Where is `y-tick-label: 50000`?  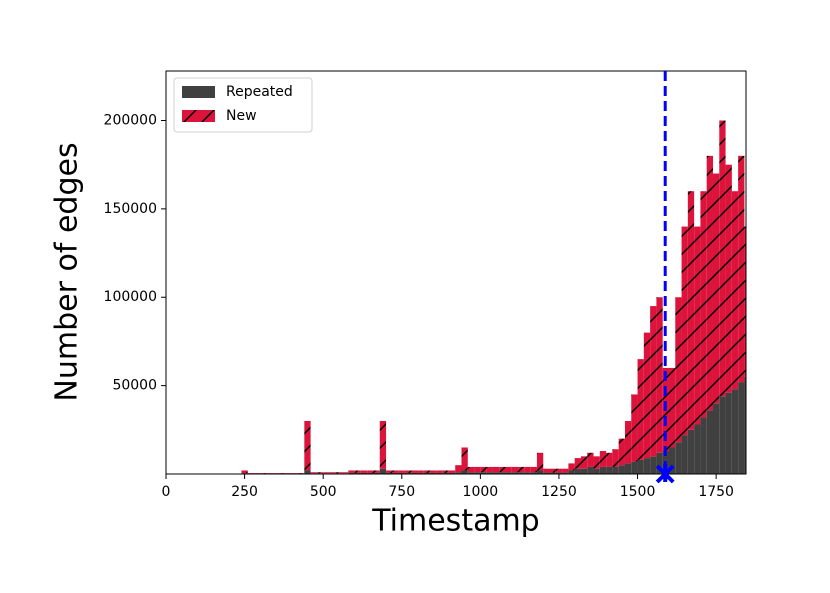
y-tick-label: 50000 is located at coordinates (134, 386).